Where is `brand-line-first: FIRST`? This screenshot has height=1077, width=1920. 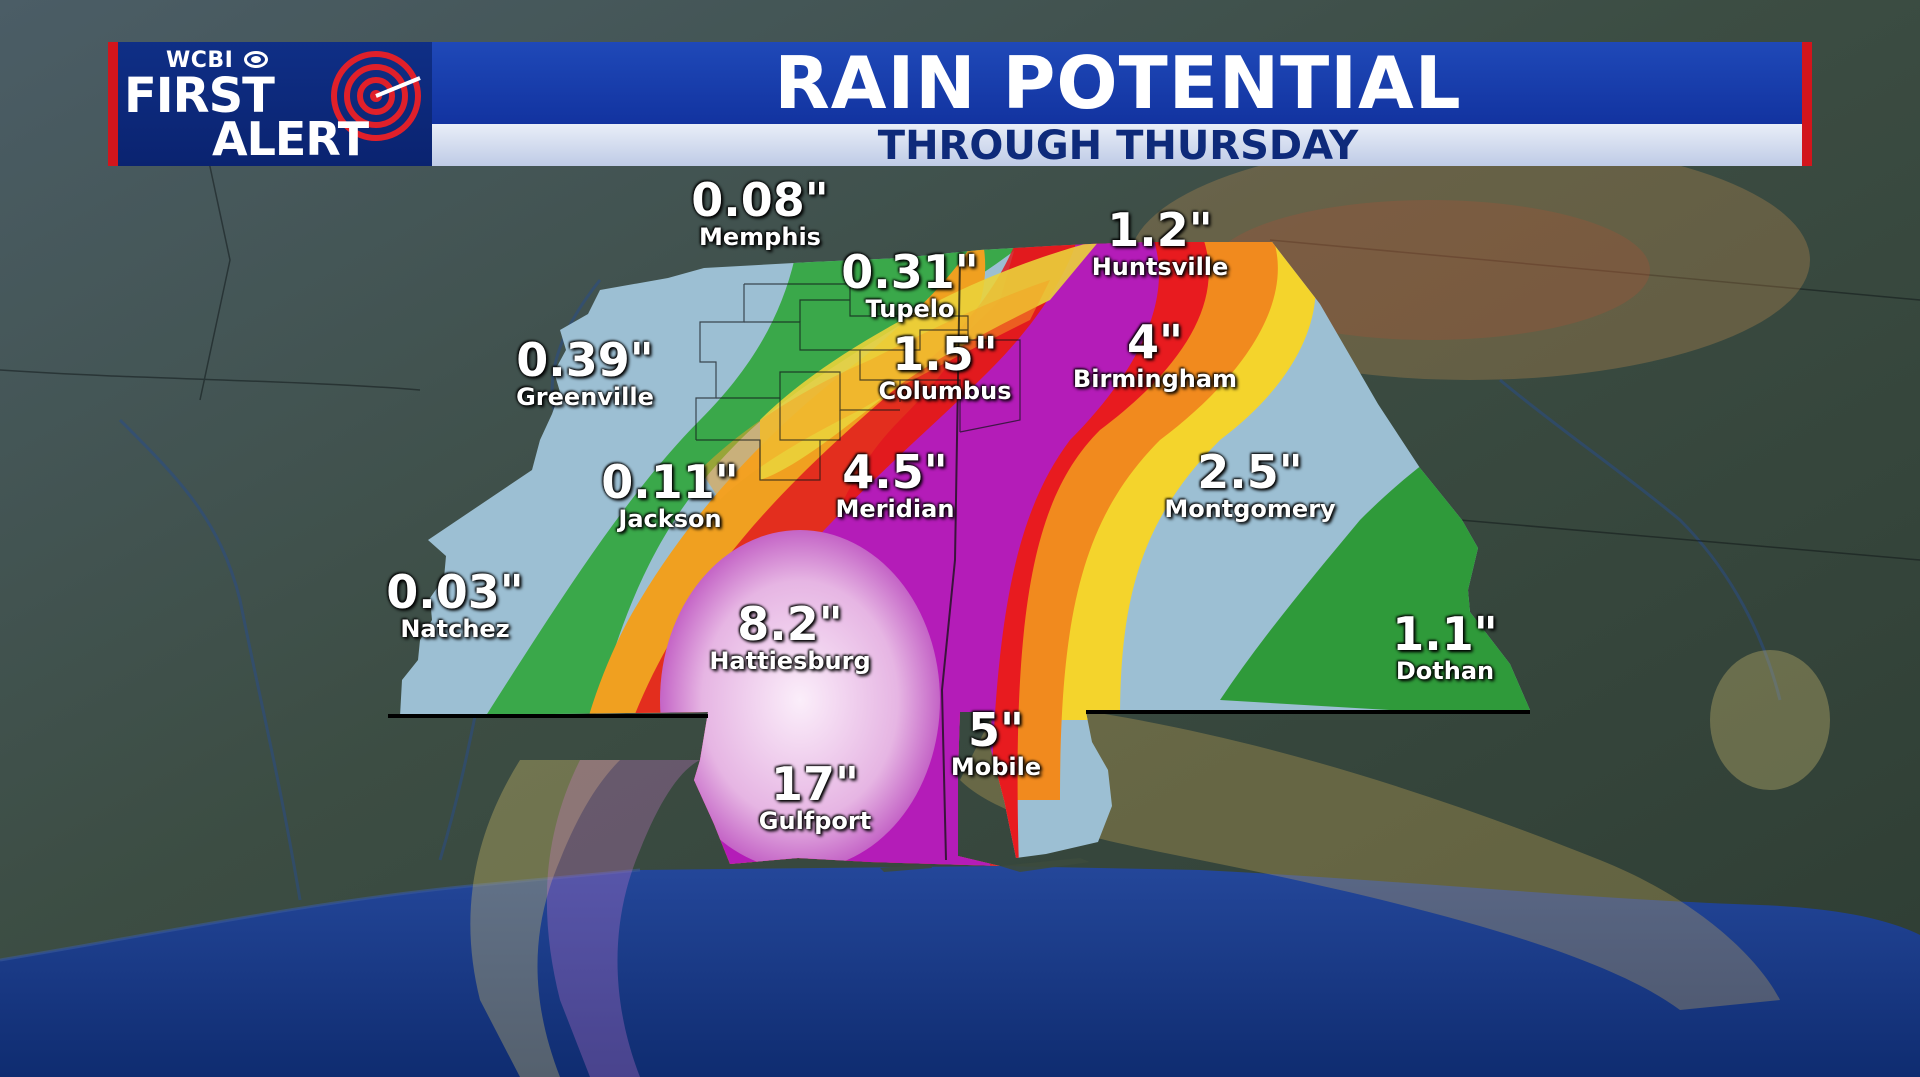
brand-line-first: FIRST is located at coordinates (199, 96).